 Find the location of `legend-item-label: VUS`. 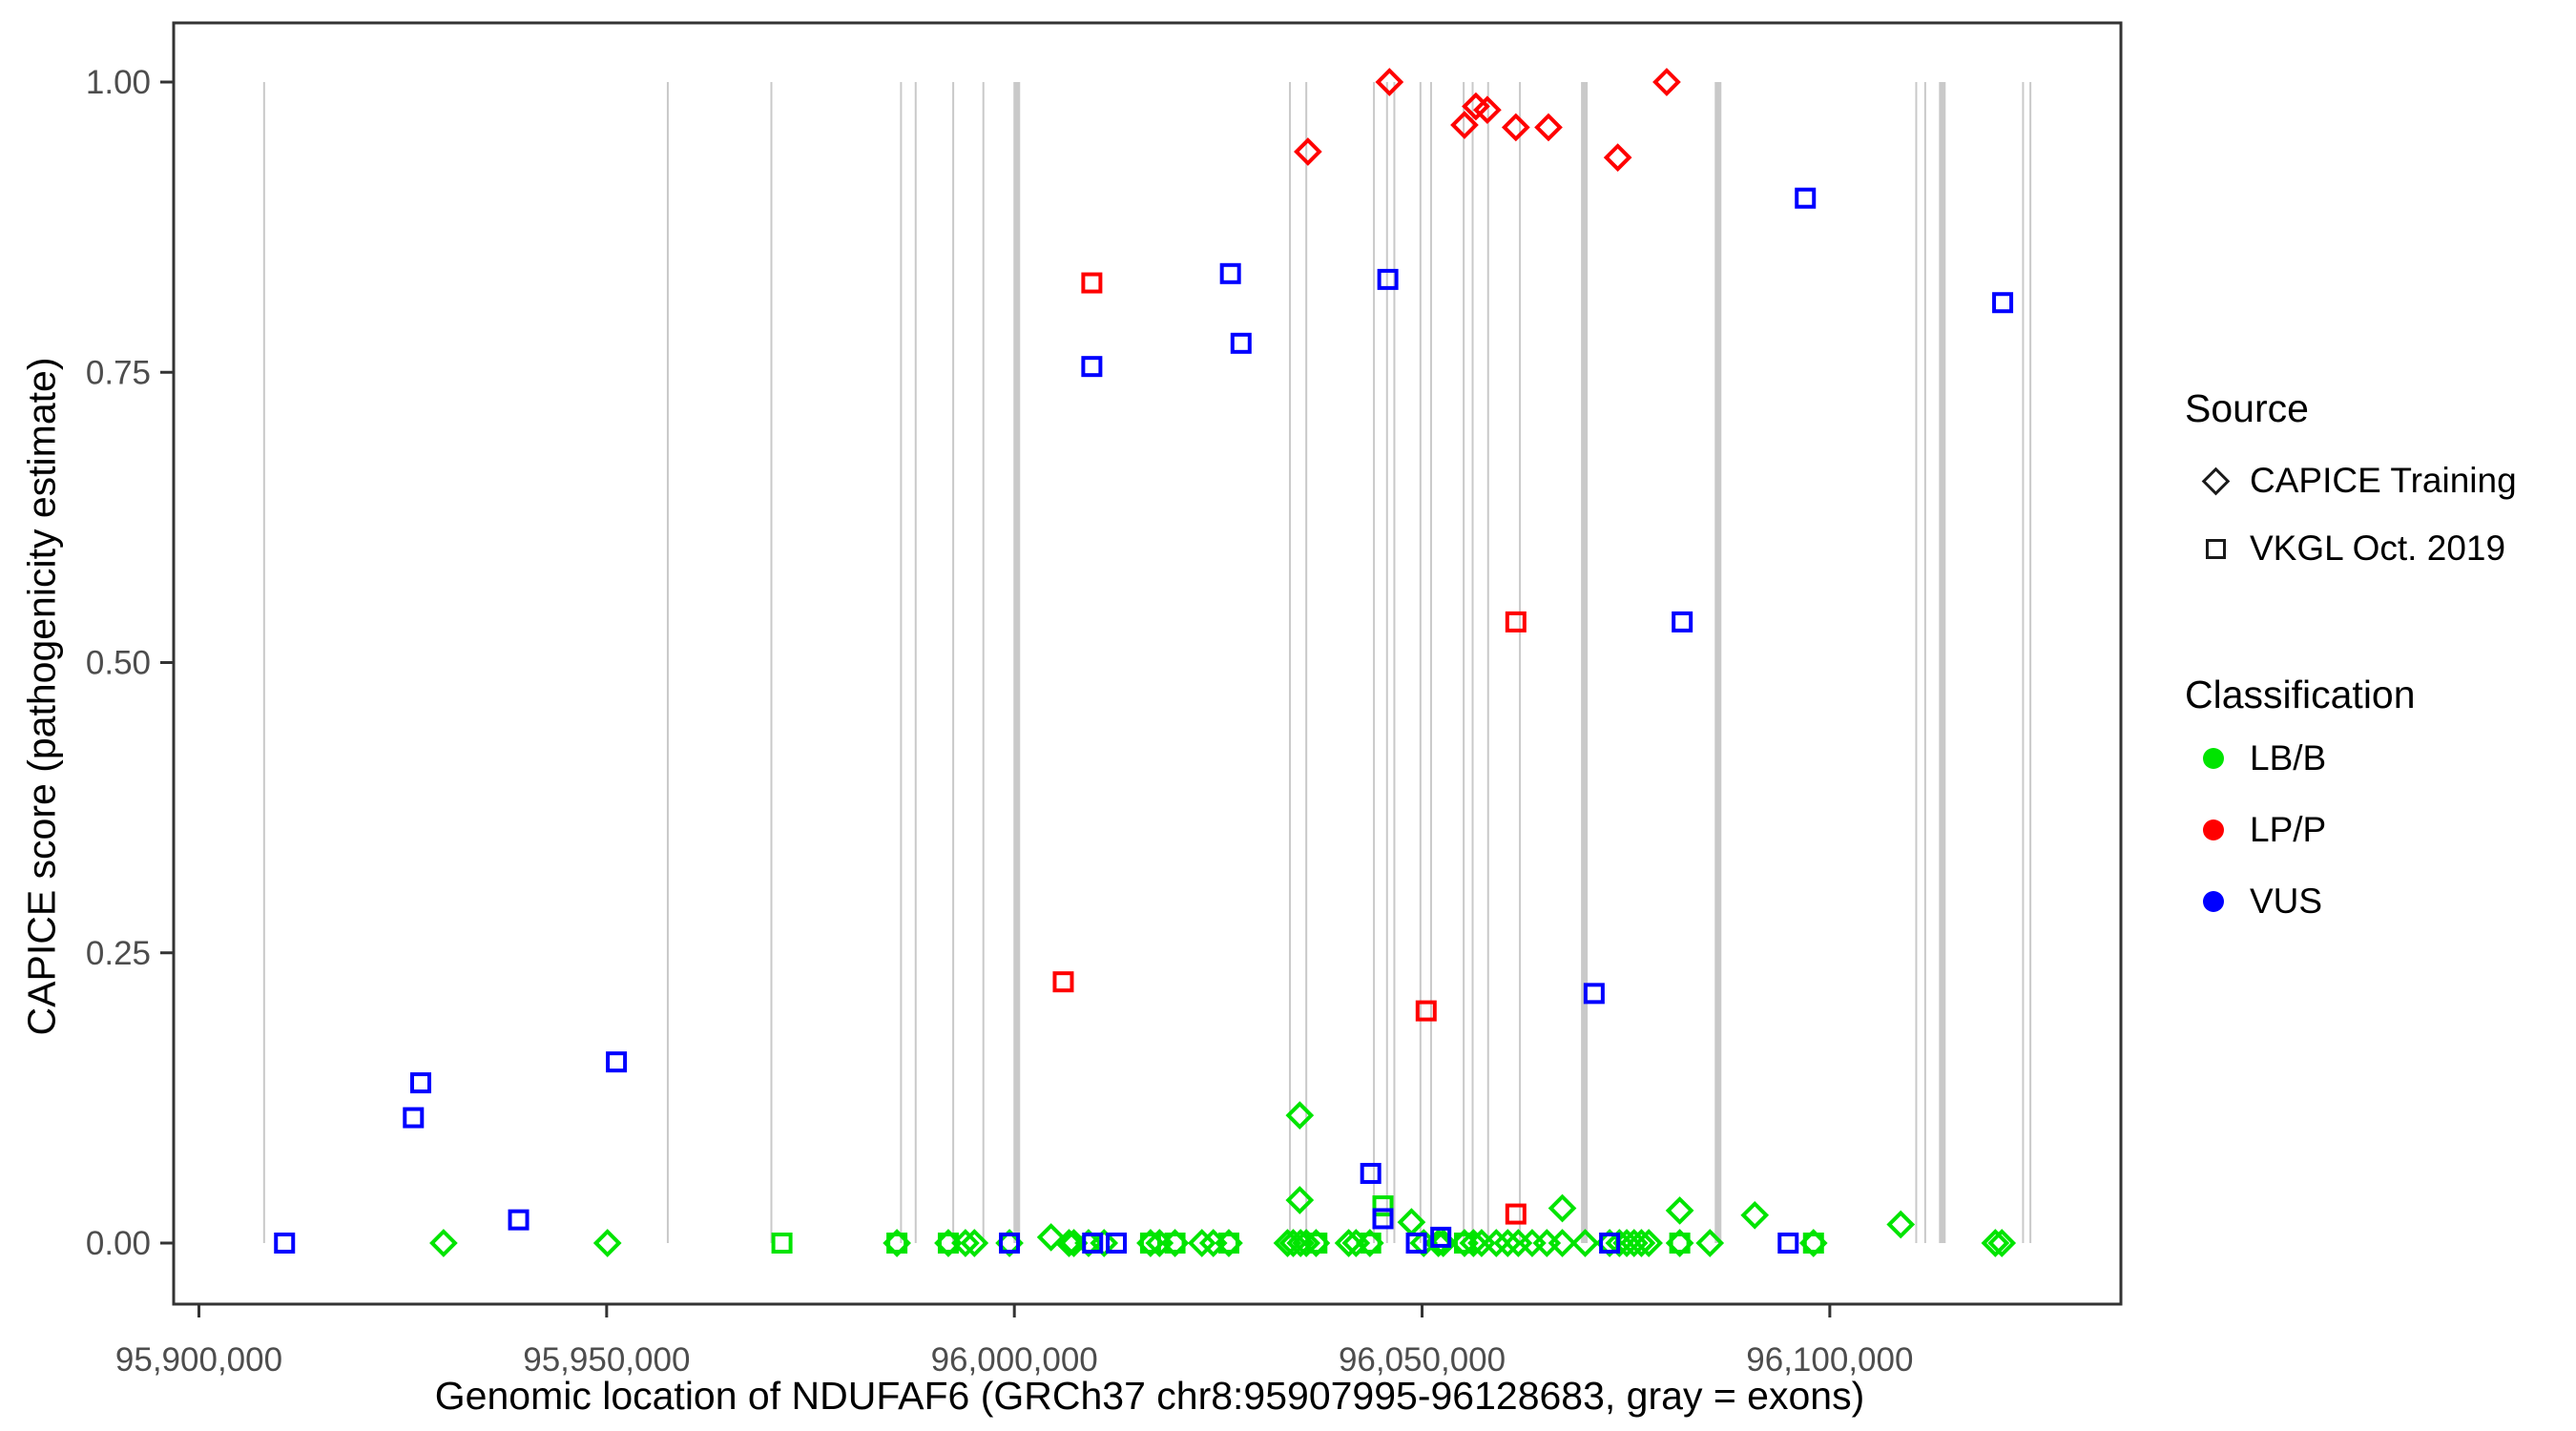

legend-item-label: VUS is located at coordinates (2286, 901).